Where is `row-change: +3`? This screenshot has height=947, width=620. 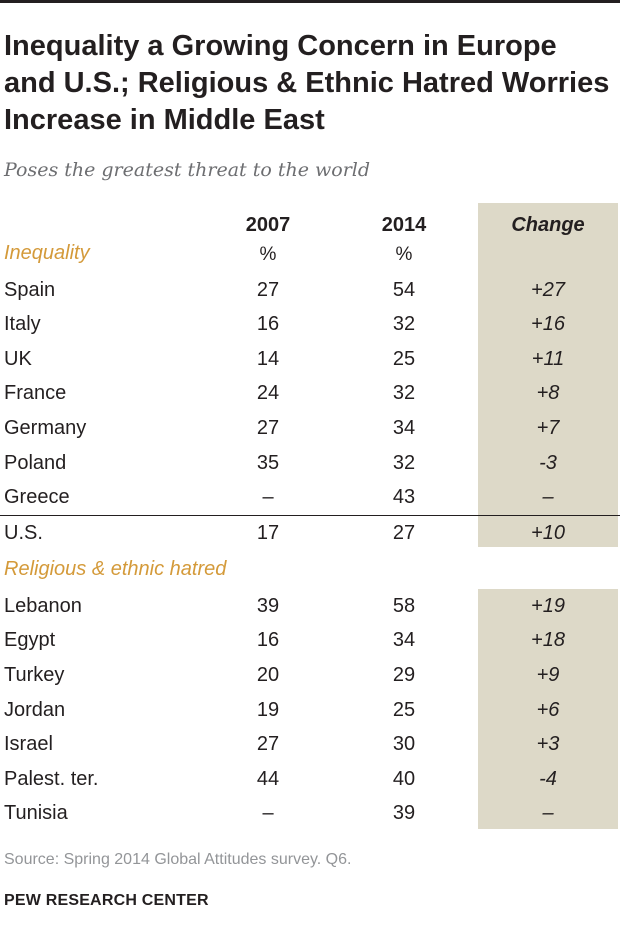
row-change: +3 is located at coordinates (548, 744).